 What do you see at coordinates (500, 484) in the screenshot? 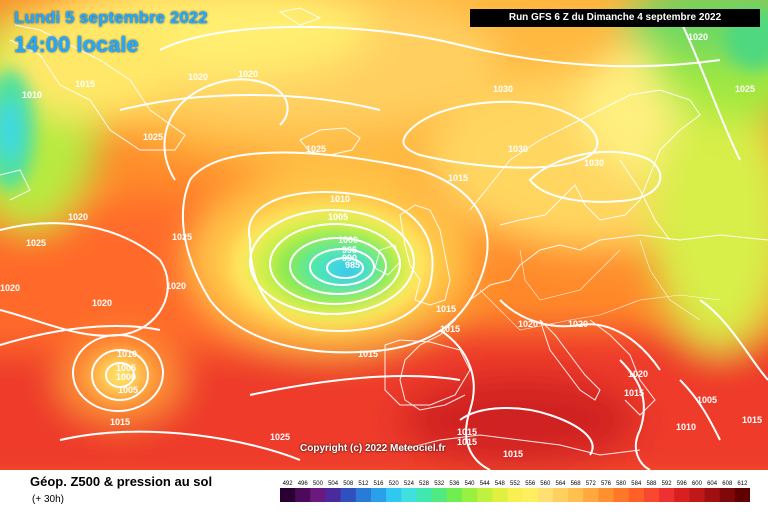
I see `scale-label: 548` at bounding box center [500, 484].